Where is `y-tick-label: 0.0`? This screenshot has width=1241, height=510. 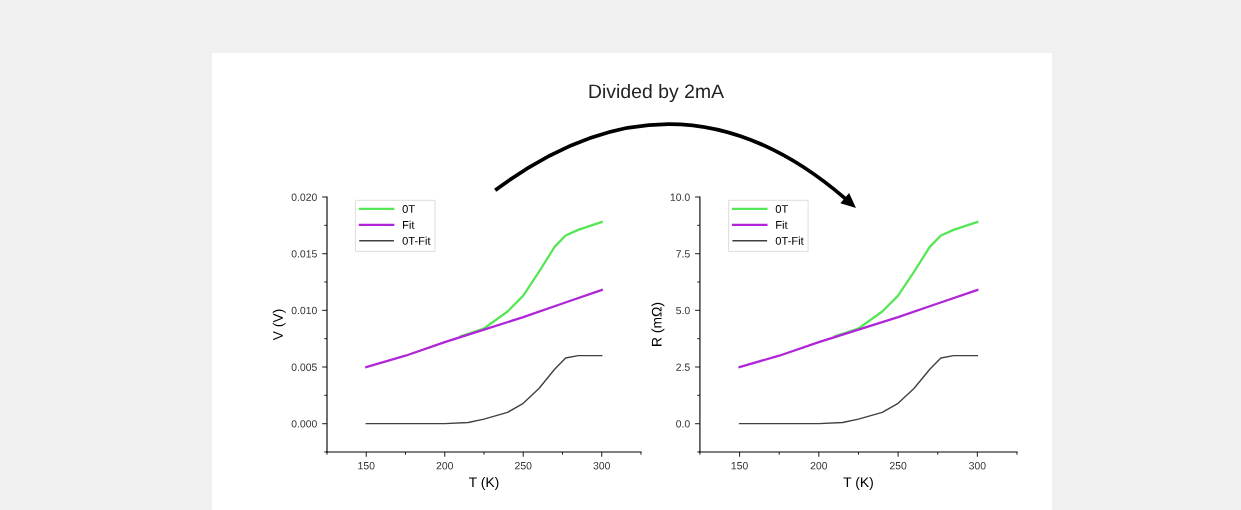 y-tick-label: 0.0 is located at coordinates (683, 424).